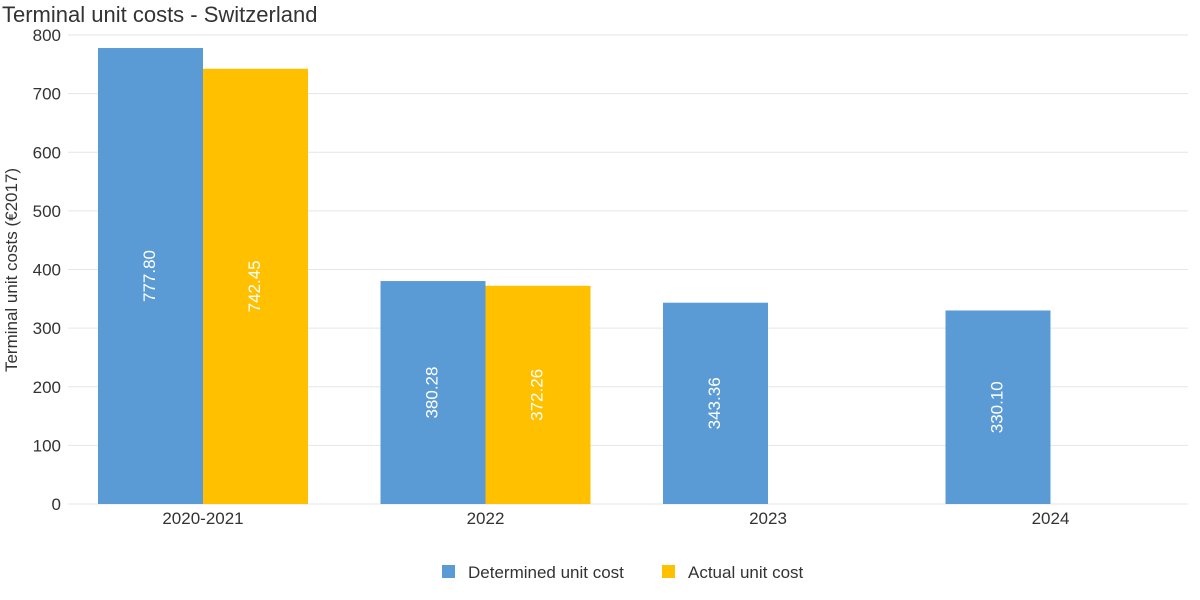  Describe the element at coordinates (768, 518) in the screenshot. I see `x-tick-label: 2023` at that location.